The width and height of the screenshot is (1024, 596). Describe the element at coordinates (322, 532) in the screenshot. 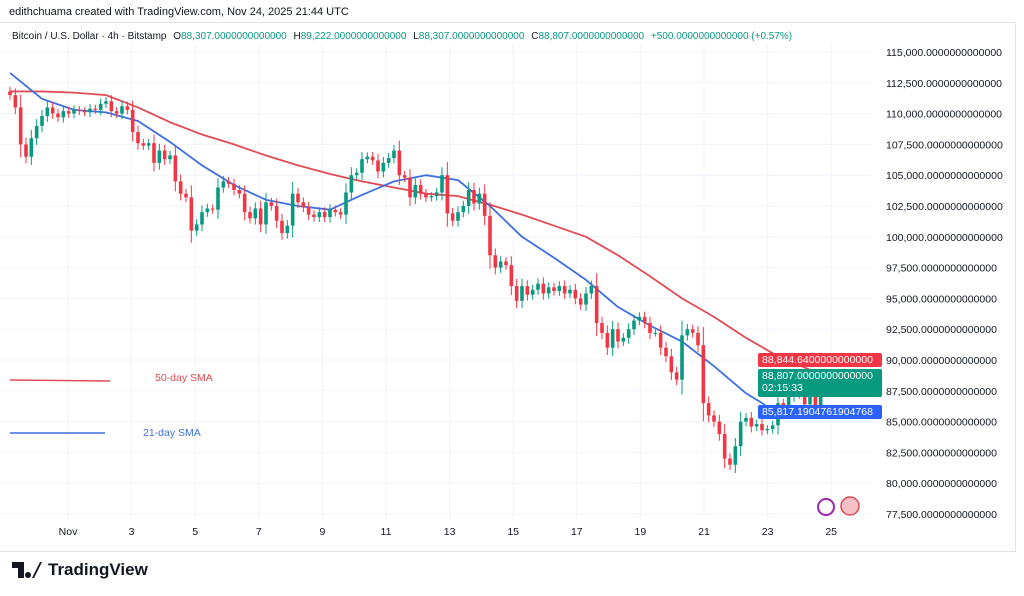

I see `x-tick-label: 9` at that location.